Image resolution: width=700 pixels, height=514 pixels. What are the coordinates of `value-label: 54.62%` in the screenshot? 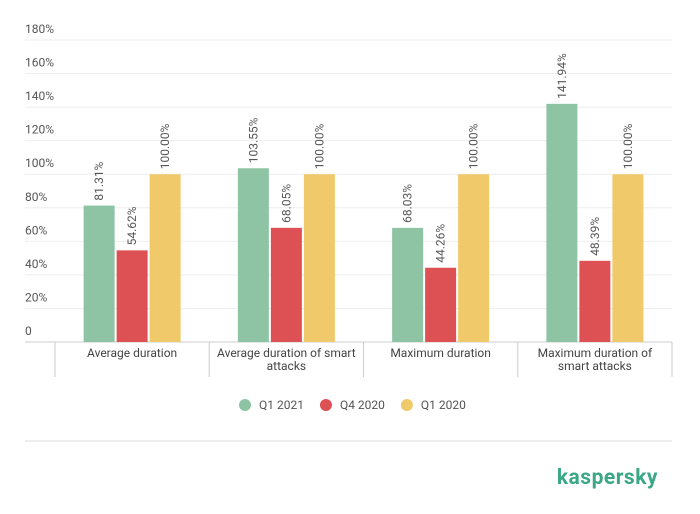 It's located at (132, 225).